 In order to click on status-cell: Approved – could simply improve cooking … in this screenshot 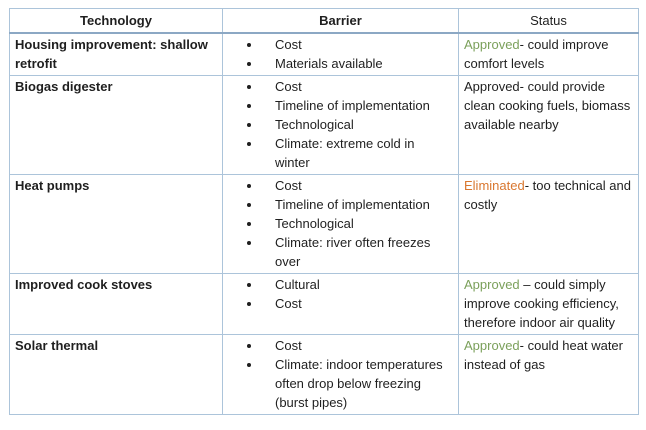, I will do `click(548, 304)`.